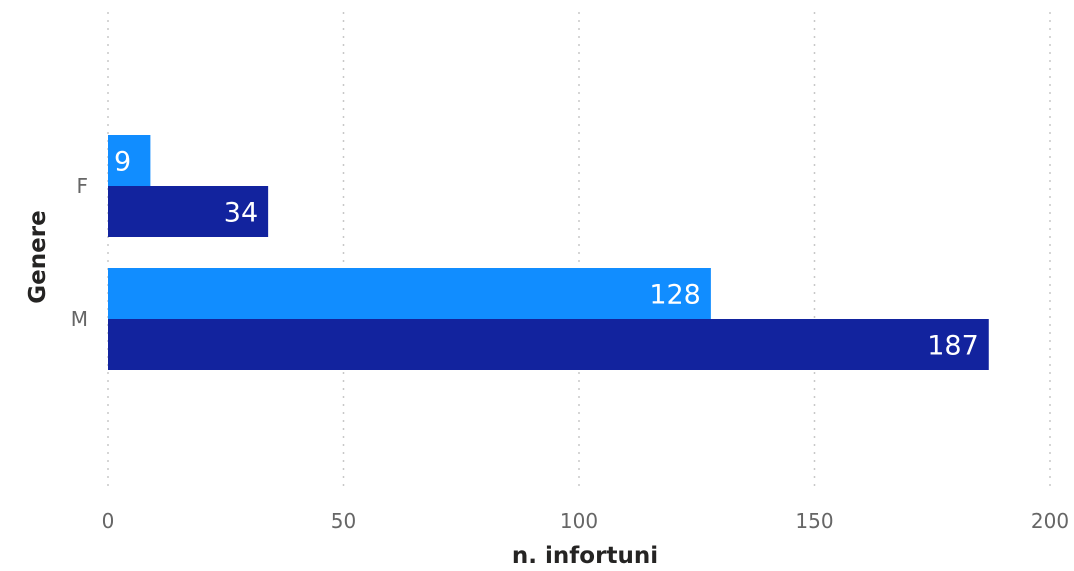  I want to click on data-label: 9, so click(122, 162).